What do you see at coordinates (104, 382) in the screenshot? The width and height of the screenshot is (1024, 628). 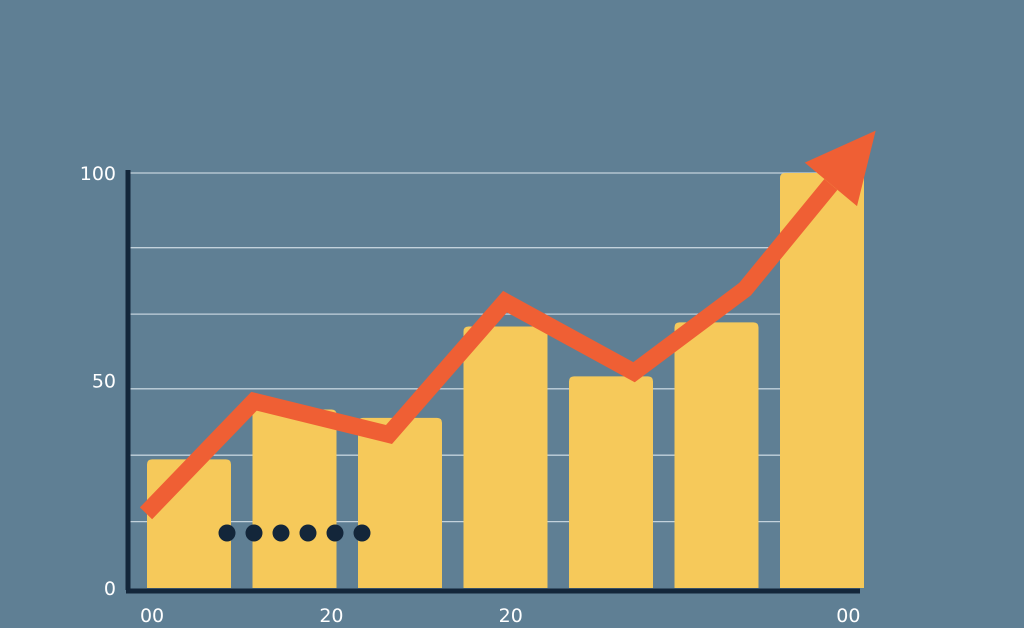 I see `y-tick-label: 50` at bounding box center [104, 382].